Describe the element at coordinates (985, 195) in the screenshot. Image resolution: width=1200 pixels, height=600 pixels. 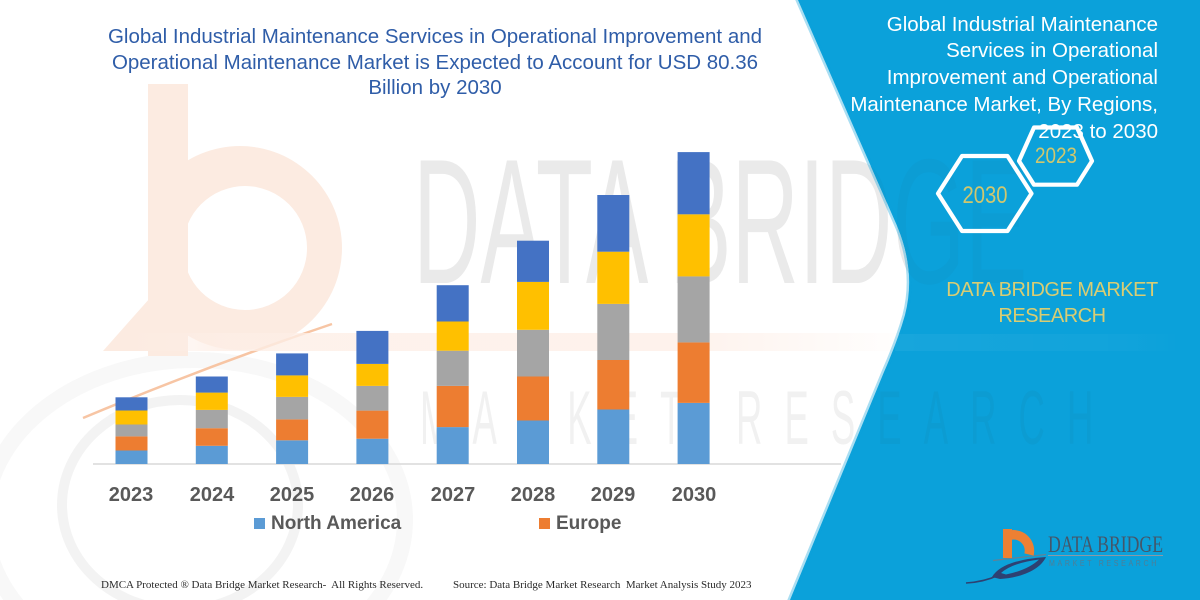
I see `svg-text: 2030` at that location.